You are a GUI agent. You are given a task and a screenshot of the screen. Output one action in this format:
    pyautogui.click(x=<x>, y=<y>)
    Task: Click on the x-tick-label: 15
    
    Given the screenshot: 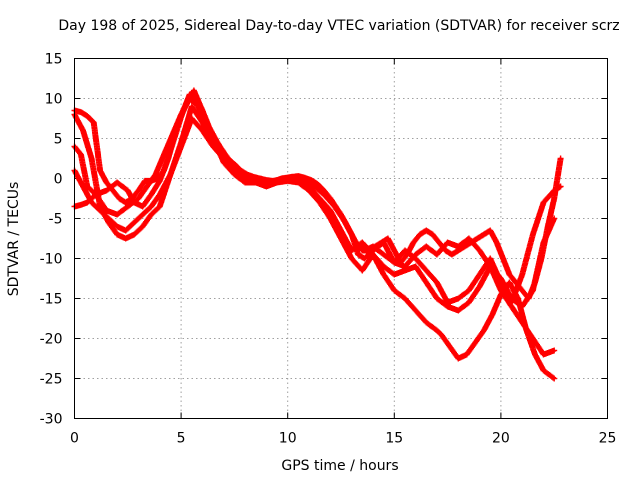 What is the action you would take?
    pyautogui.click(x=394, y=439)
    